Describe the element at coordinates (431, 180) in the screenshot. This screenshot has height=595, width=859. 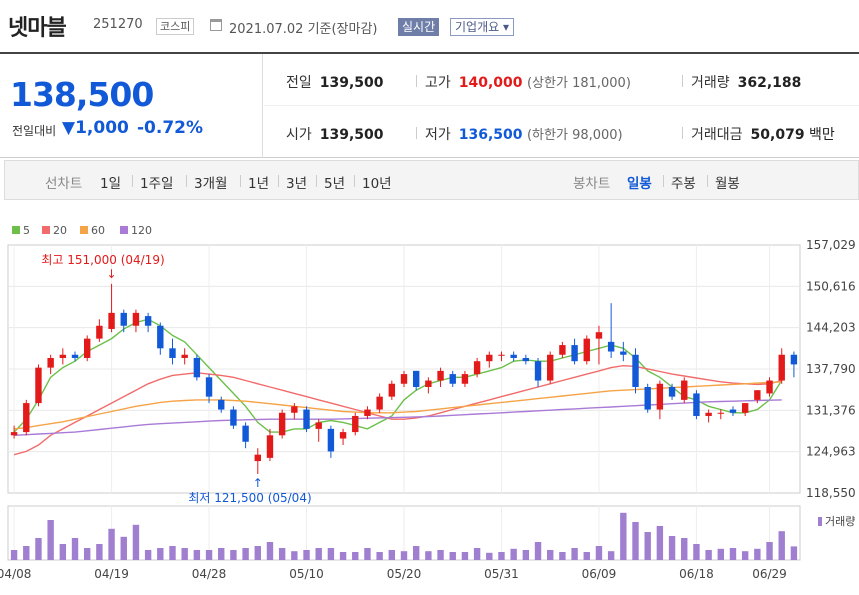
I see `chart-toolbar: 선차트 1일 1주일 3개월 1년 3년 5년 10년 봉차트 일봉 주봉 월봉` at that location.